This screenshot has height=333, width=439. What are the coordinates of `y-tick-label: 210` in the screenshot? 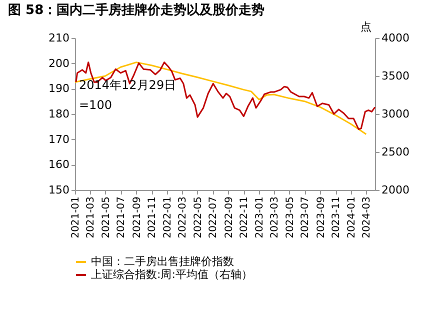 It's located at (59, 38).